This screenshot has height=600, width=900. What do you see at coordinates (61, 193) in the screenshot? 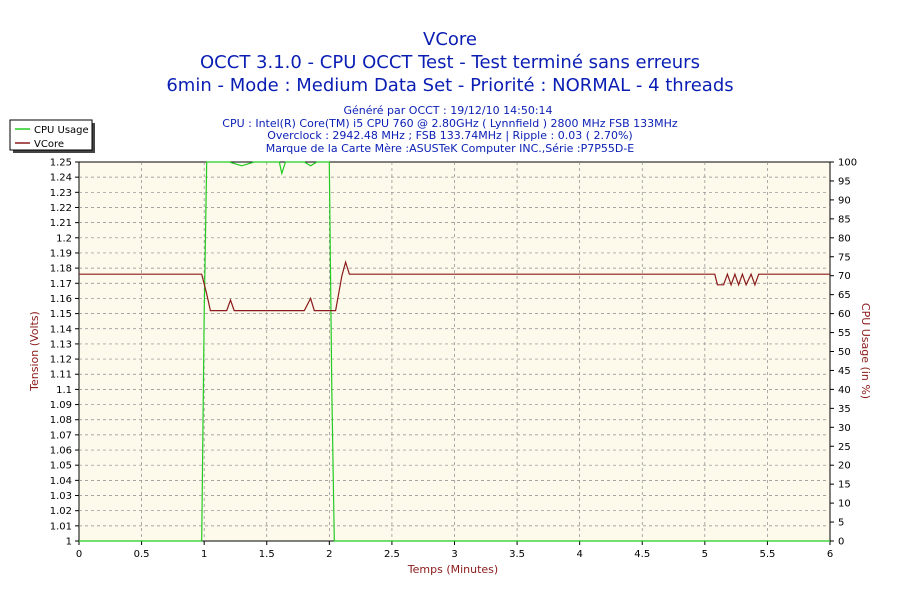
I see `y-left-tick-label: 1.23` at bounding box center [61, 193].